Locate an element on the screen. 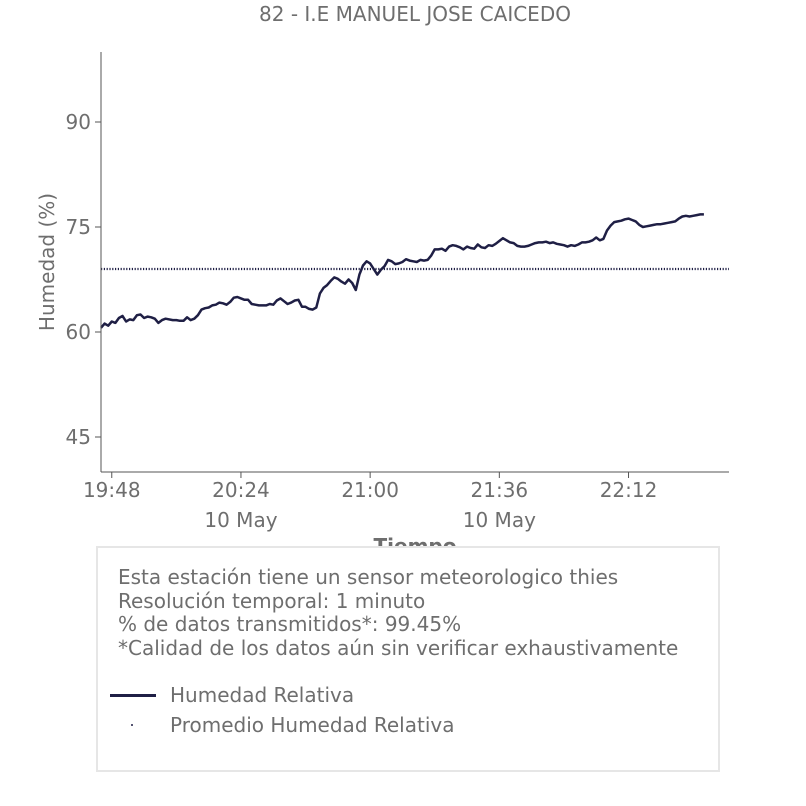 Image resolution: width=806 pixels, height=806 pixels. chart-title: 82 - I.E MANUEL JOSE CAICEDO is located at coordinates (415, 14).